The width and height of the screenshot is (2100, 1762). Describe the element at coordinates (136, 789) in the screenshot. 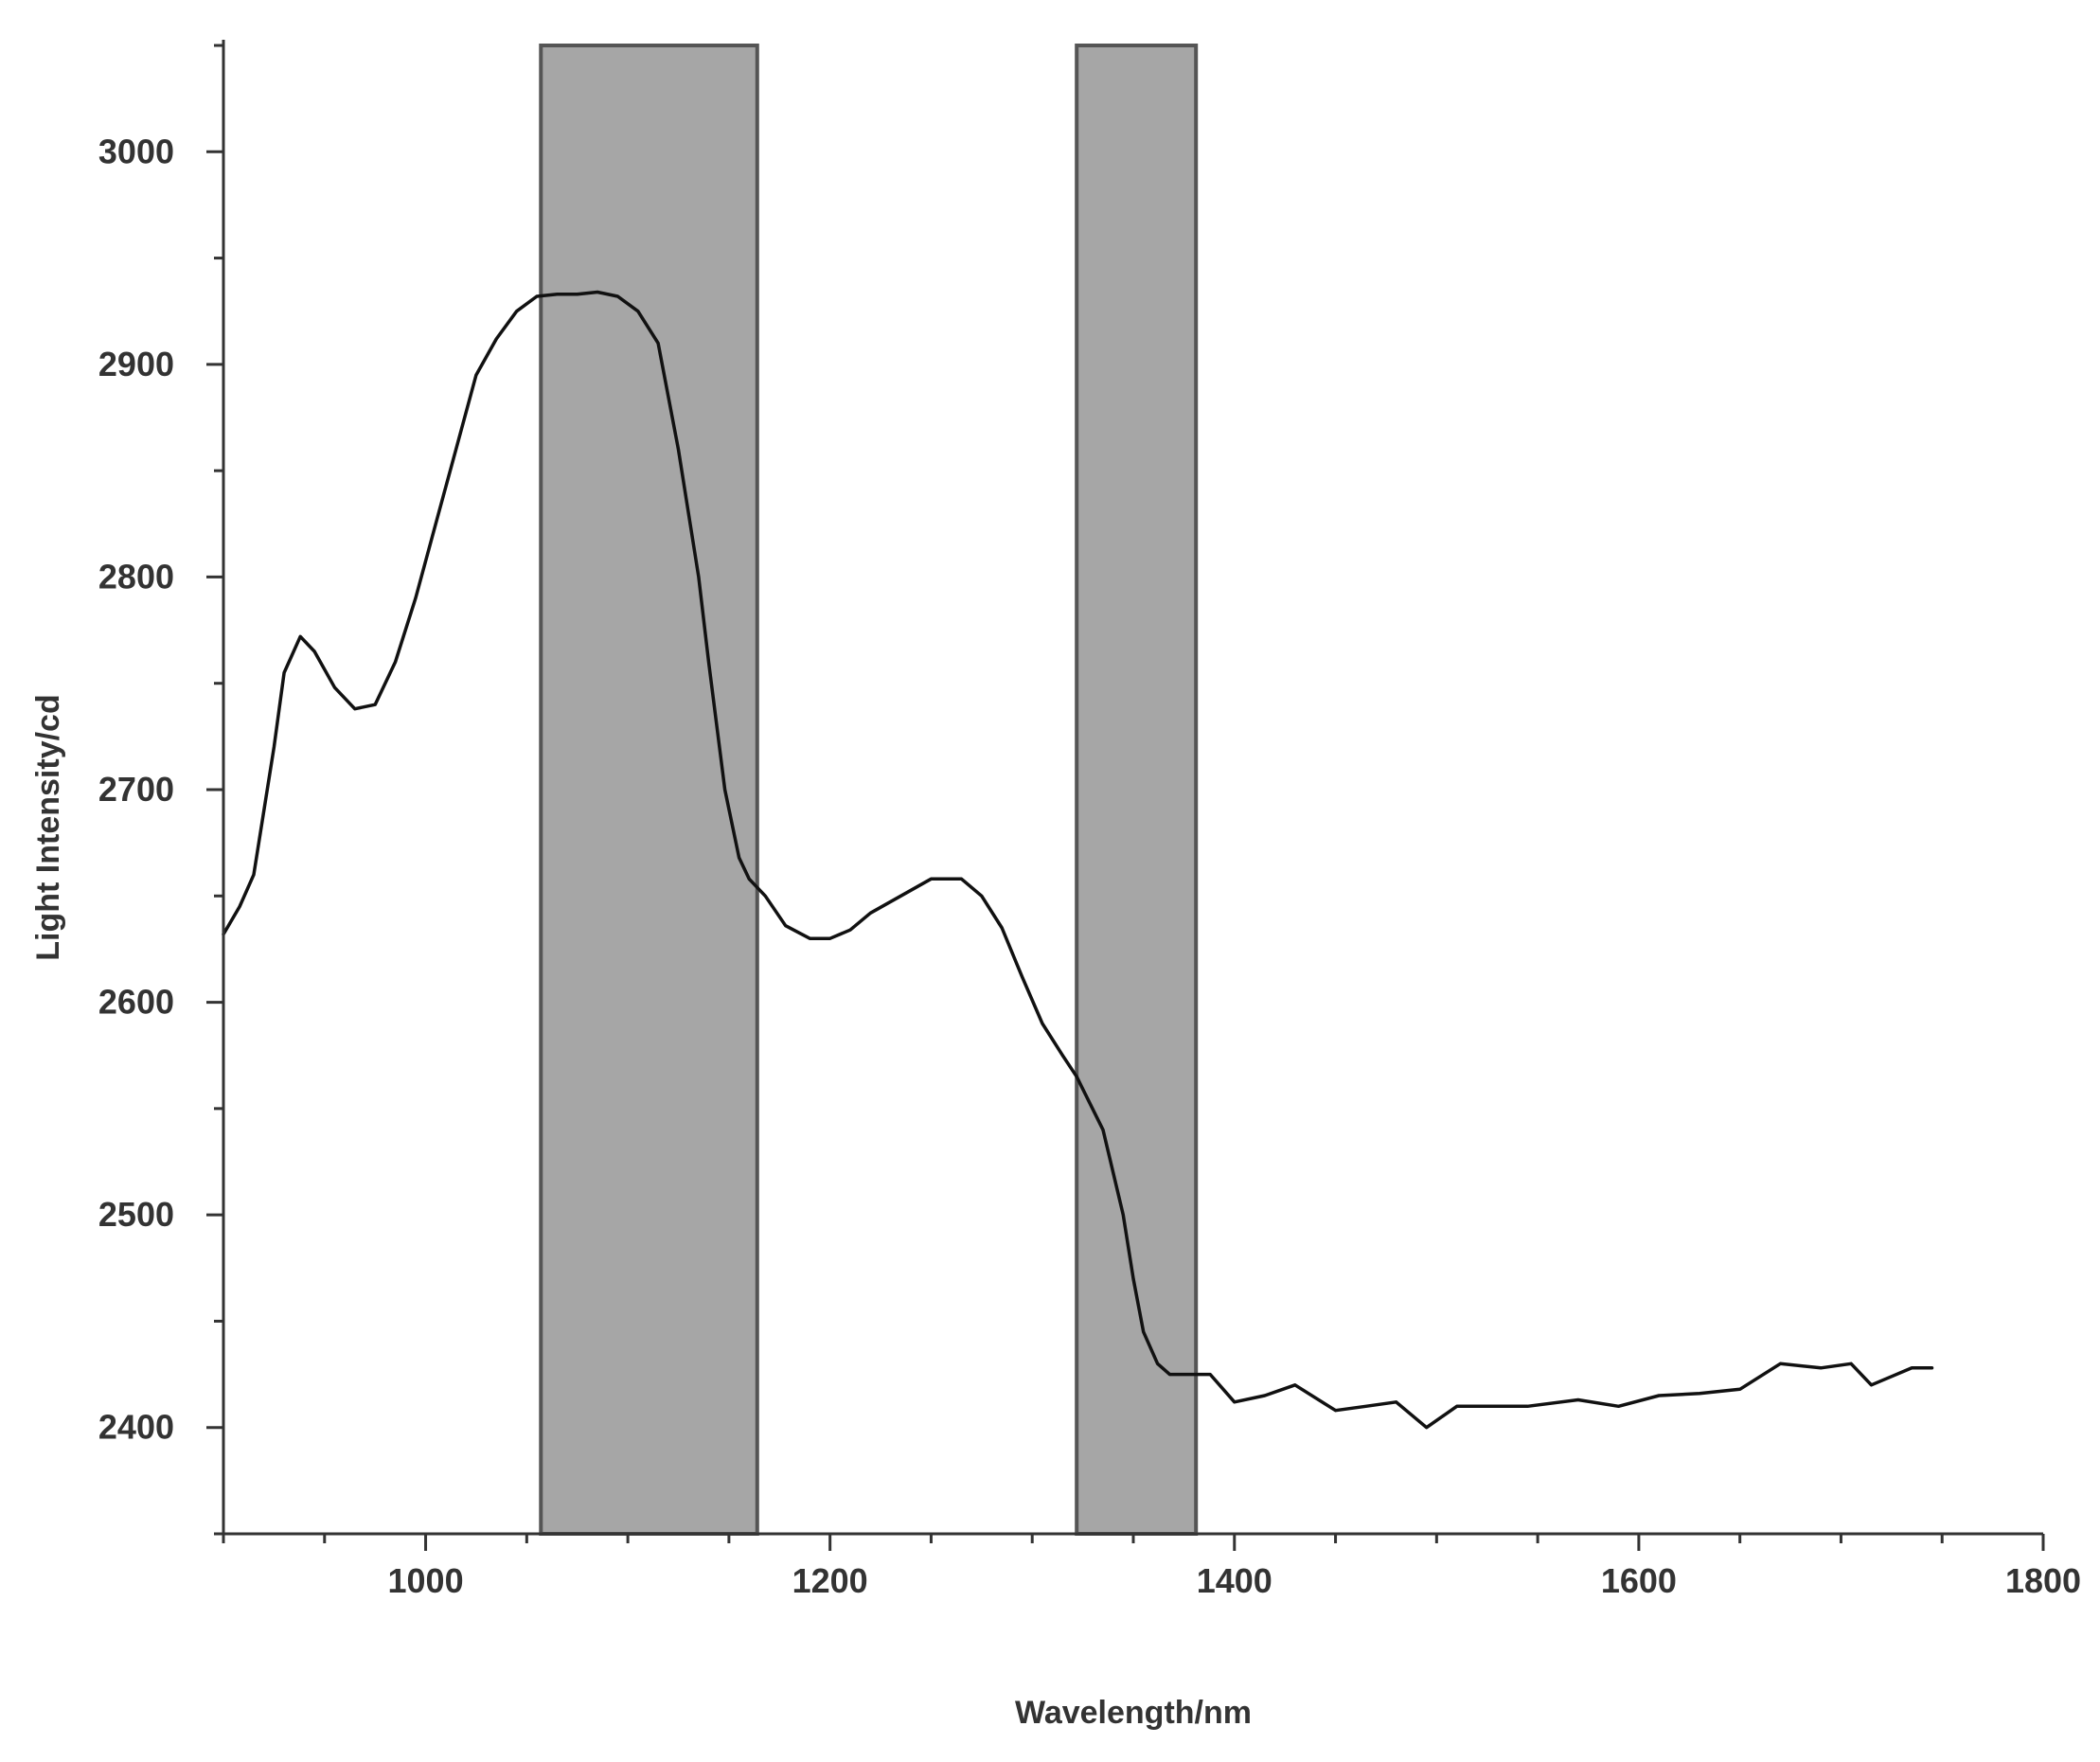

I see `y-tick-label: 2700` at that location.